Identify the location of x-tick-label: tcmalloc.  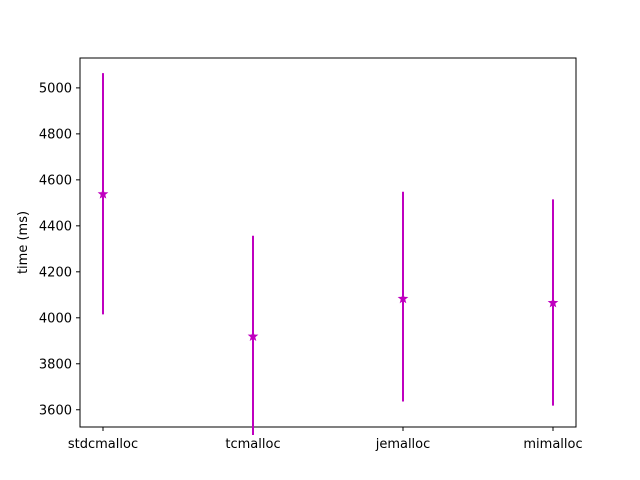
(252, 444).